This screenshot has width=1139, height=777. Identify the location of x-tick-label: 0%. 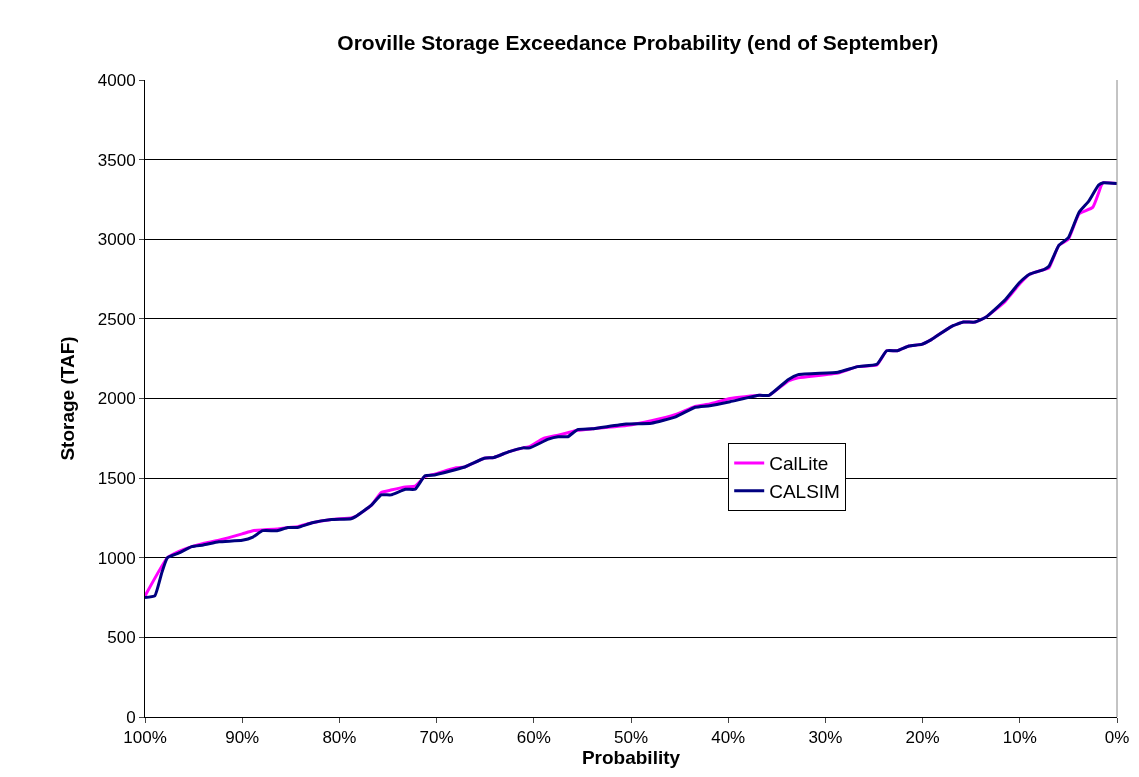
(1117, 738).